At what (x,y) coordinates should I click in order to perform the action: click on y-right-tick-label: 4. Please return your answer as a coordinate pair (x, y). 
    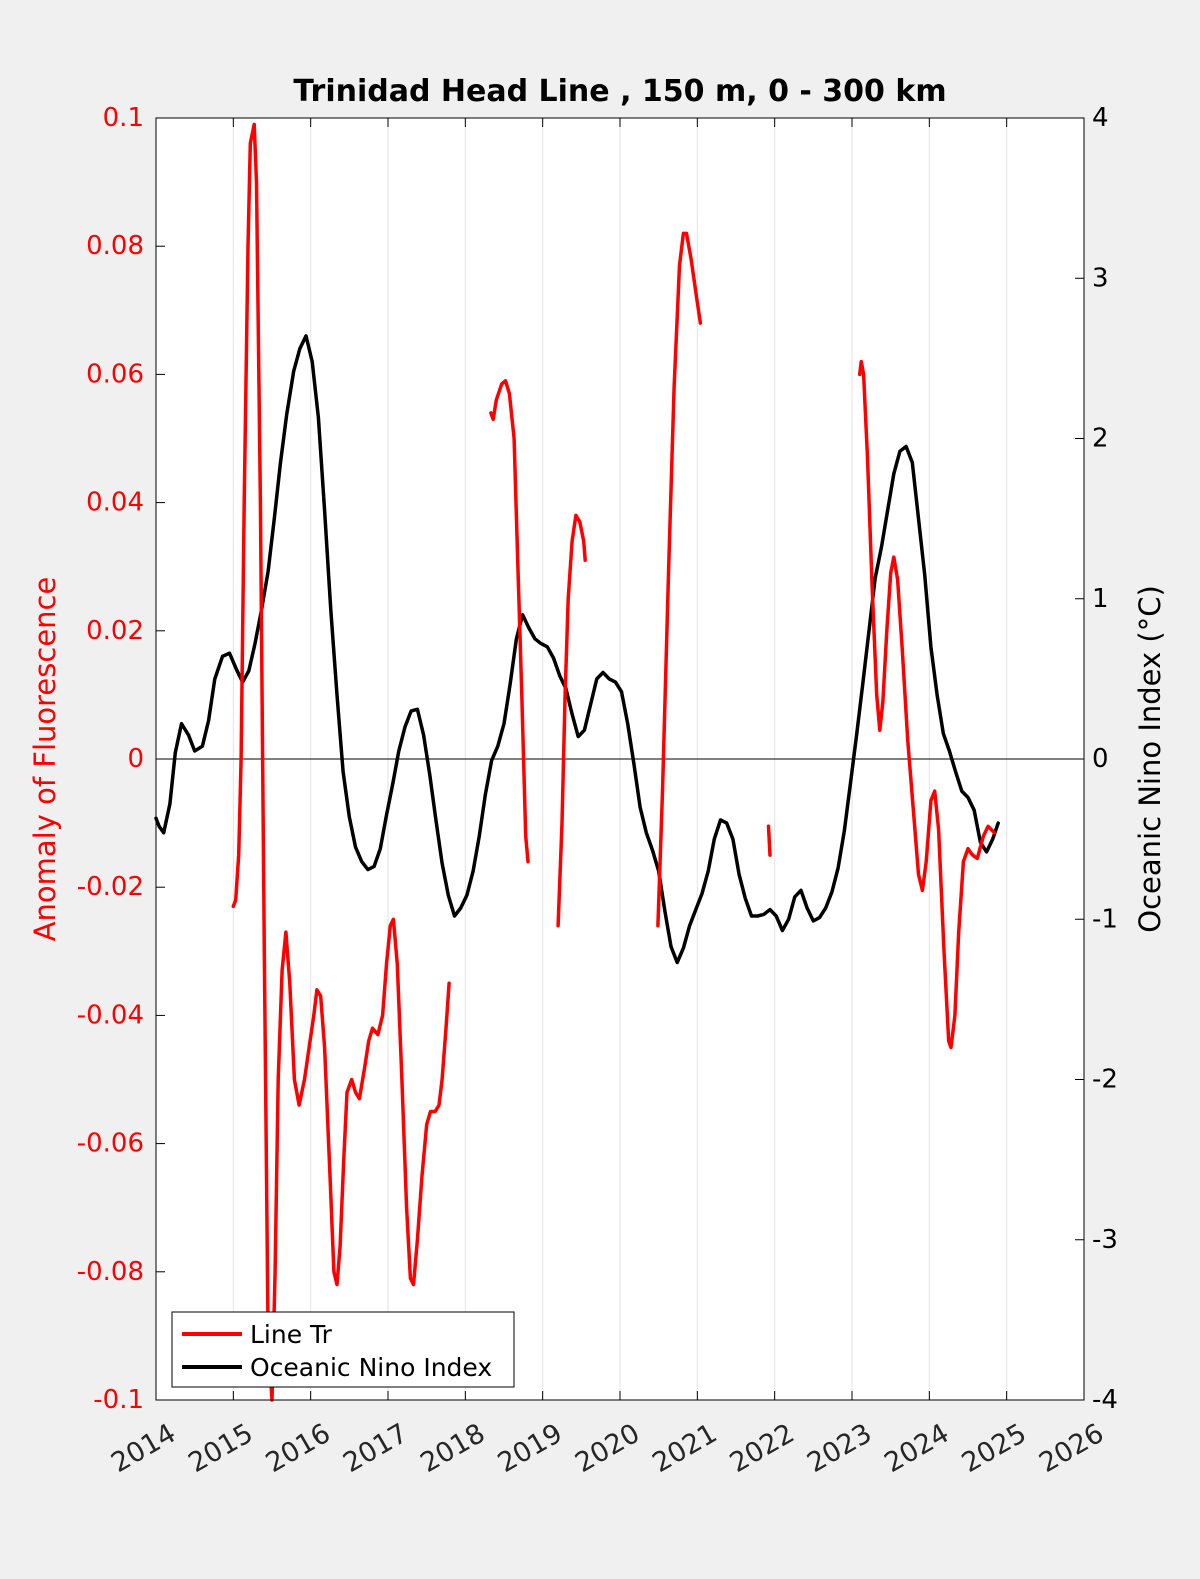
    Looking at the image, I should click on (1100, 118).